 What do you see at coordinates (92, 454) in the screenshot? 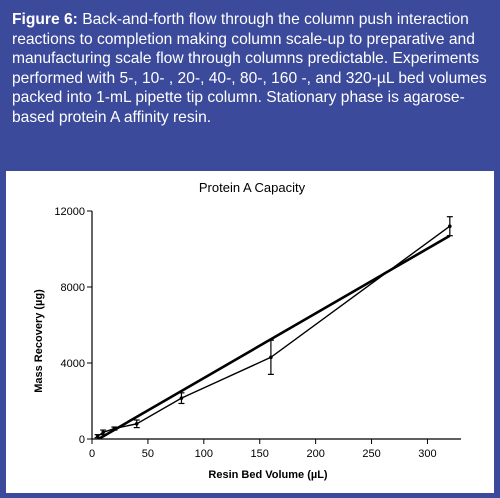
I see `x-tick-label: 0` at bounding box center [92, 454].